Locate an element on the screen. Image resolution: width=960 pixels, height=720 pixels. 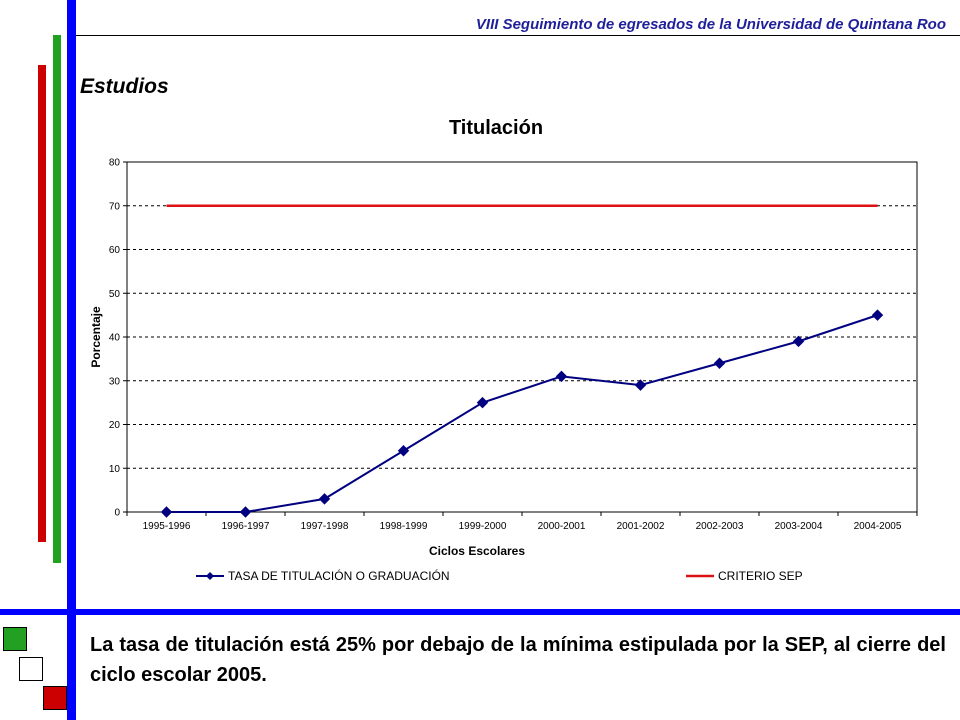
x-tick-label: 2004-2005 is located at coordinates (878, 526).